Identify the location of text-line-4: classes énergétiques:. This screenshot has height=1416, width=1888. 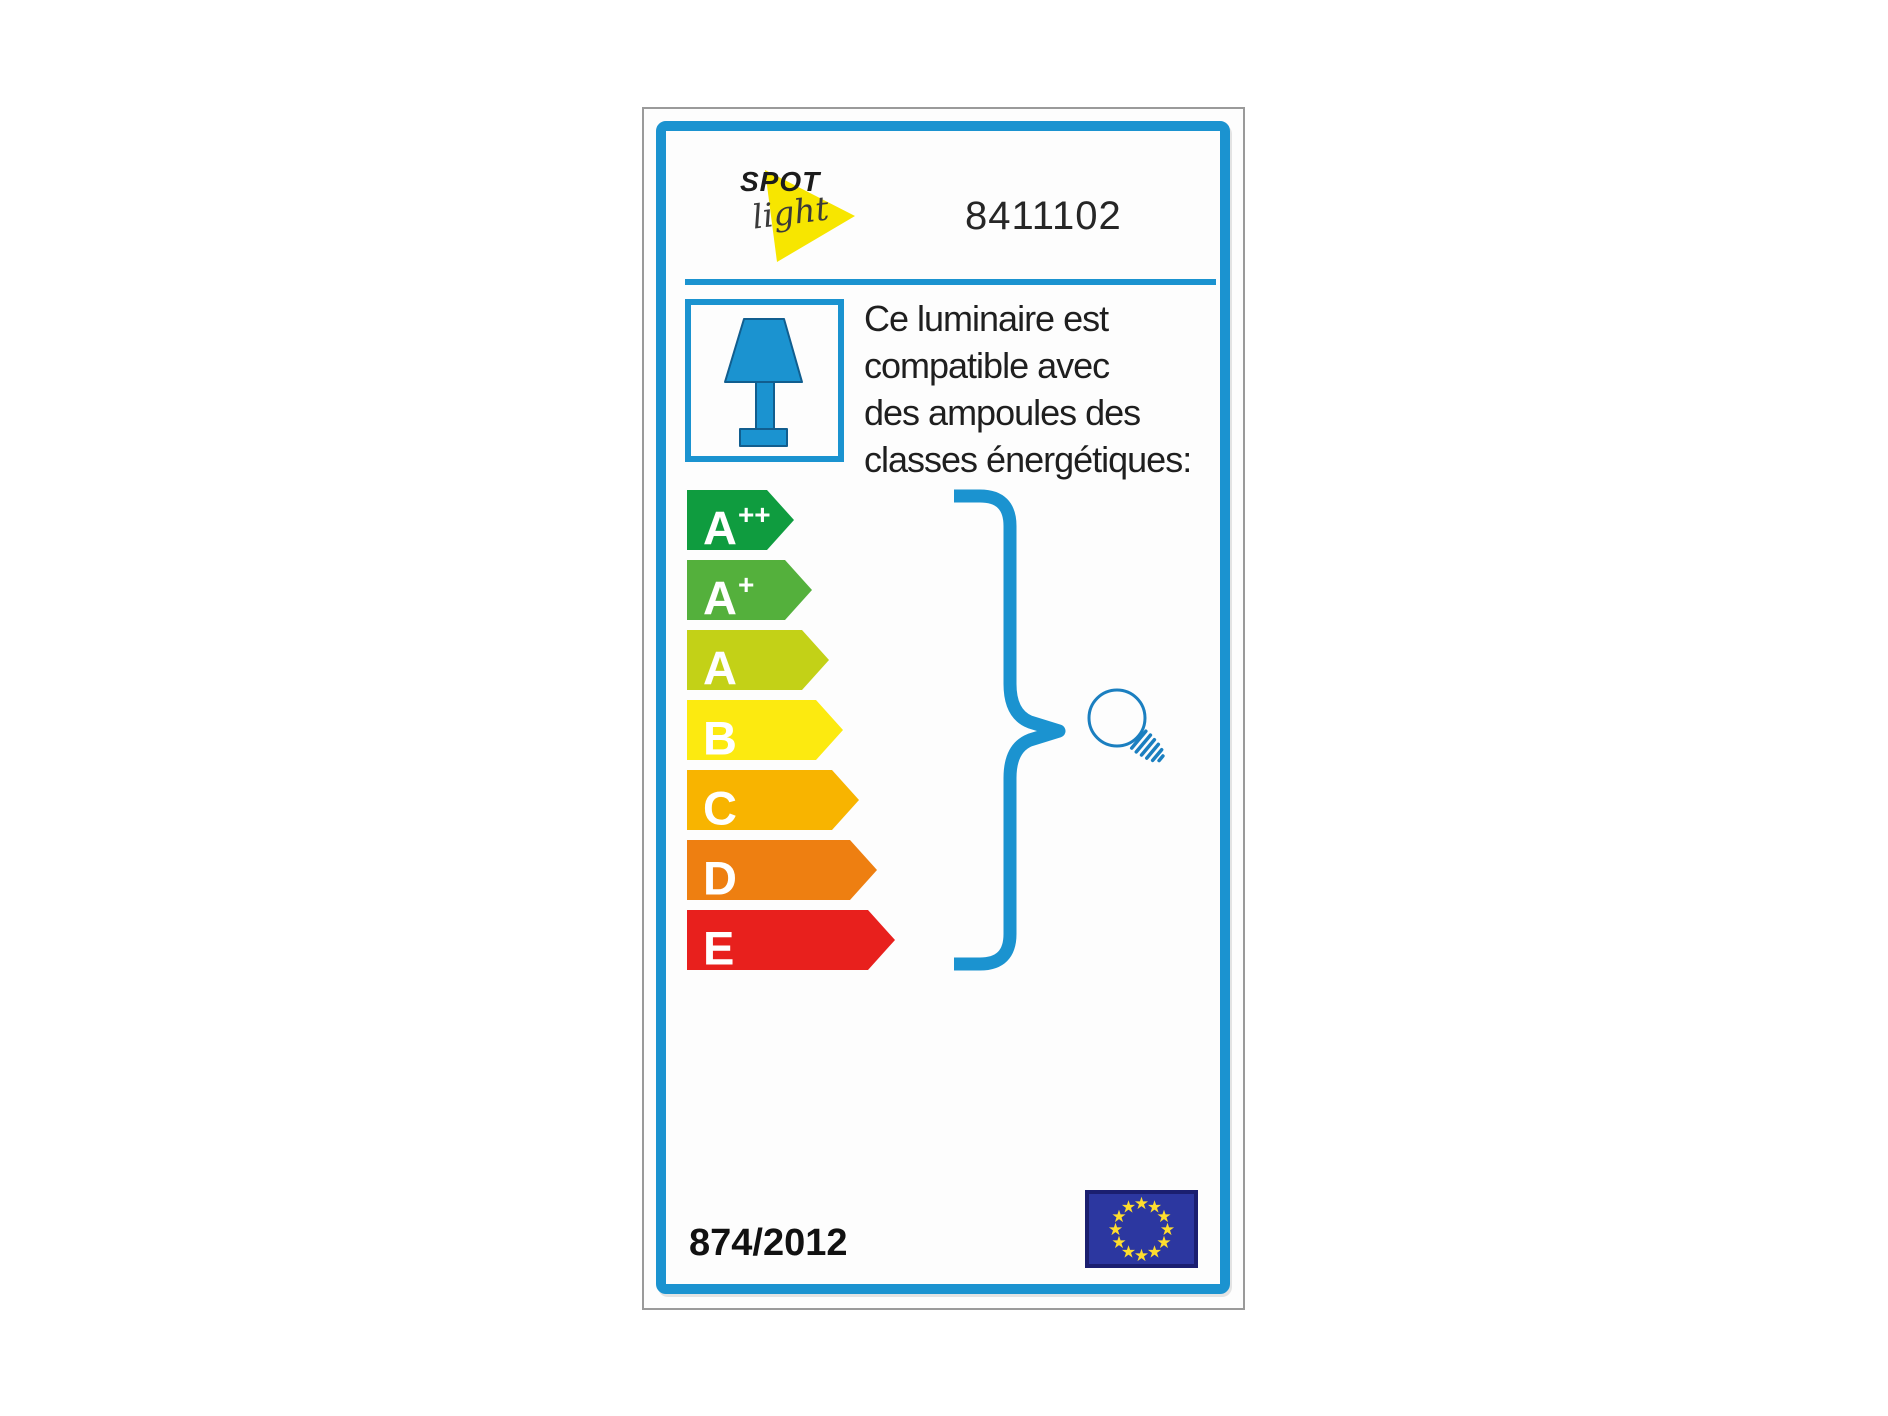
(1028, 459).